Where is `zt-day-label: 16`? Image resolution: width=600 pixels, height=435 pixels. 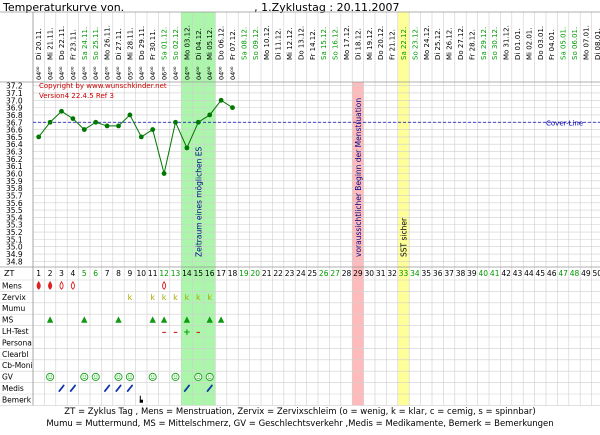
zt-day-label: 16 is located at coordinates (210, 273).